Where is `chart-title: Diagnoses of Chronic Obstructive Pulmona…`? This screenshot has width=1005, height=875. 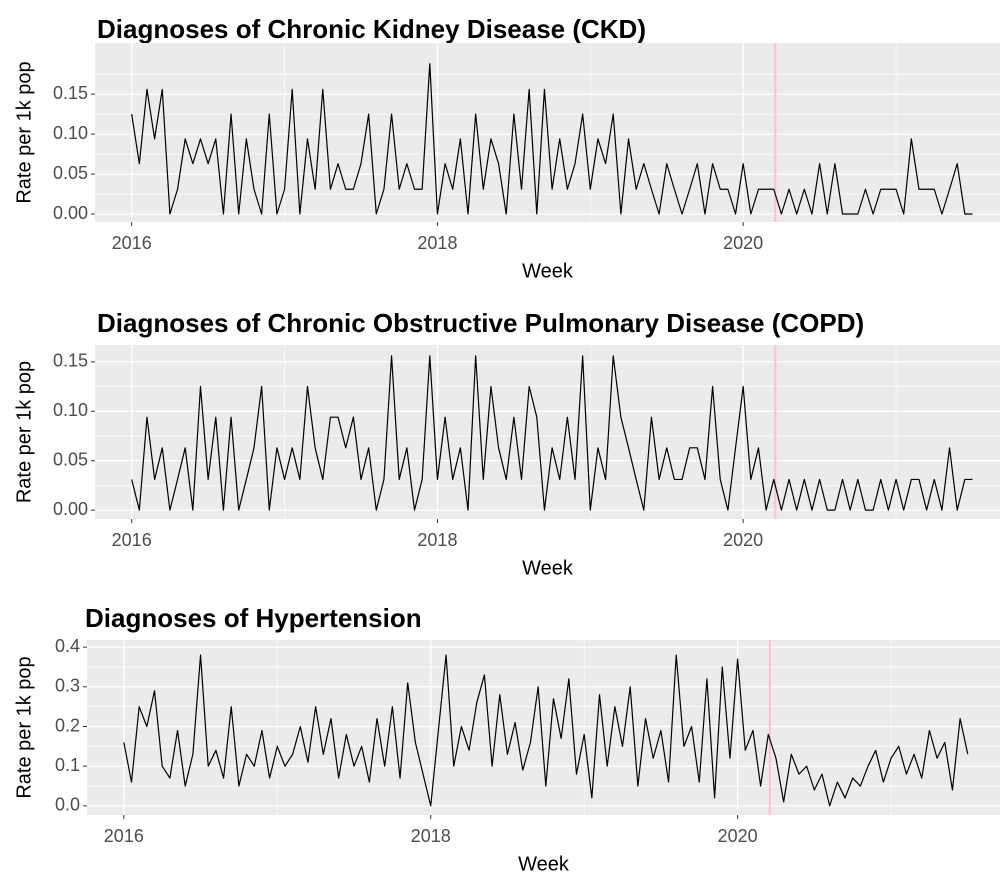 chart-title: Diagnoses of Chronic Obstructive Pulmona… is located at coordinates (480, 323).